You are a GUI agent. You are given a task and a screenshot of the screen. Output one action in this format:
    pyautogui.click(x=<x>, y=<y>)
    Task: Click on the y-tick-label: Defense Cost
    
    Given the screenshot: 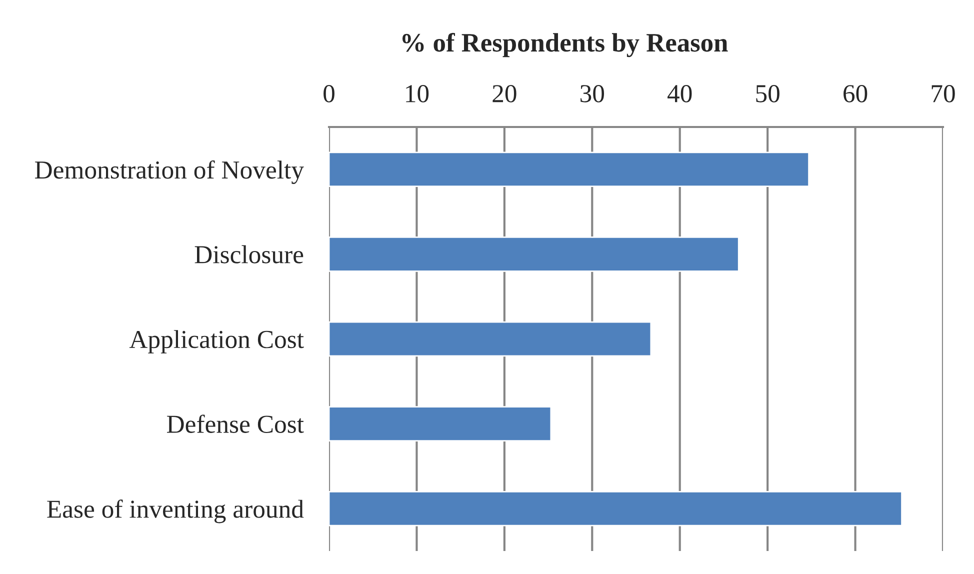 What is the action you would take?
    pyautogui.click(x=235, y=423)
    